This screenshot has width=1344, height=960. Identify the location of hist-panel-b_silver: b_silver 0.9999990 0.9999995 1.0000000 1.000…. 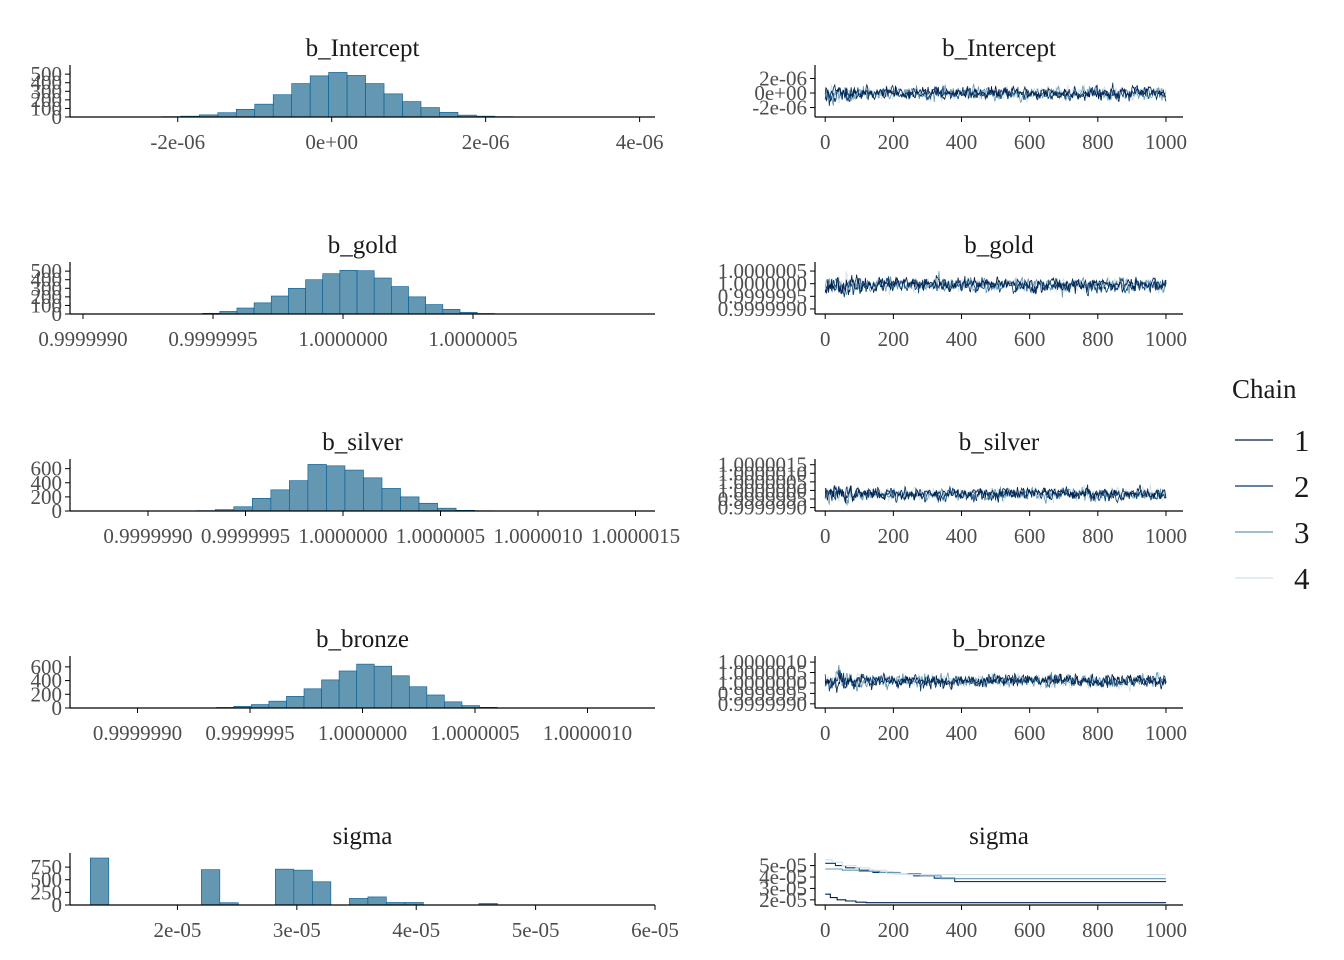
(356, 488).